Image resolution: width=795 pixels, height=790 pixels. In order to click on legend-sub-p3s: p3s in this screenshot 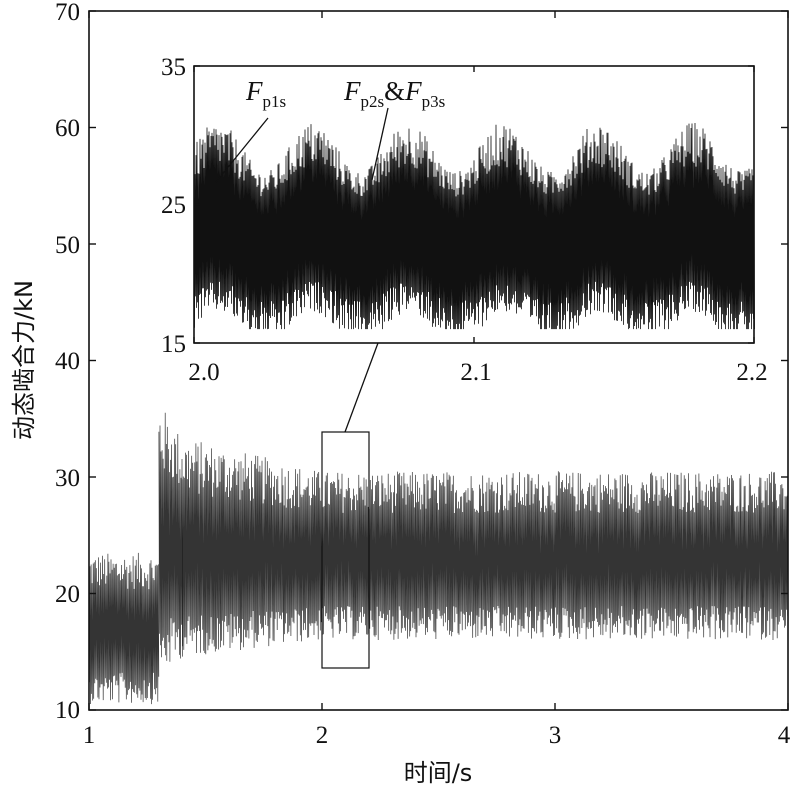, I will do `click(434, 101)`.